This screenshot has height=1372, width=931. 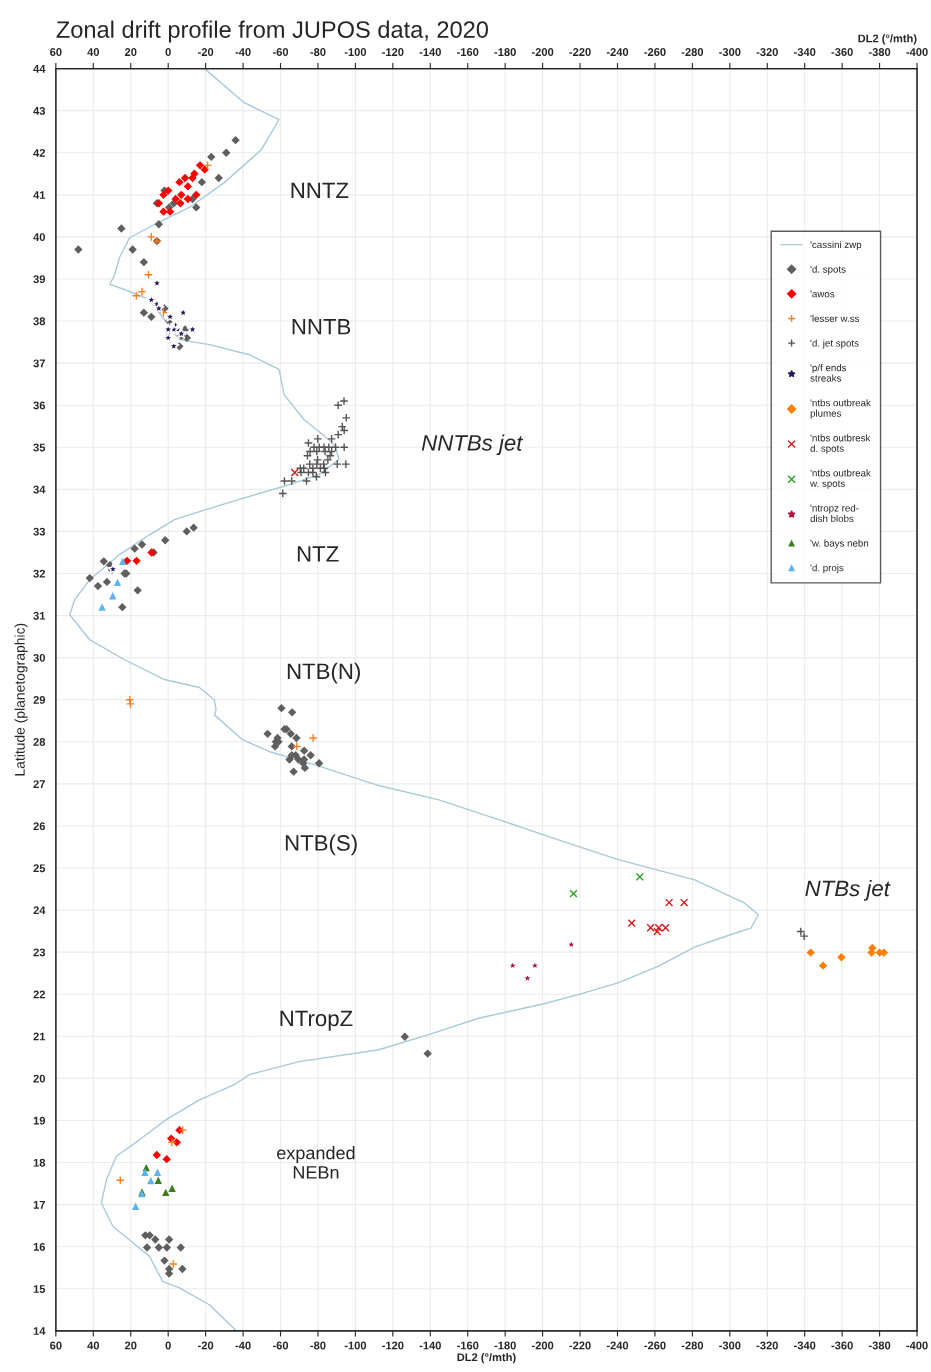 I want to click on legend-label: 'd. jet spots, so click(x=834, y=344).